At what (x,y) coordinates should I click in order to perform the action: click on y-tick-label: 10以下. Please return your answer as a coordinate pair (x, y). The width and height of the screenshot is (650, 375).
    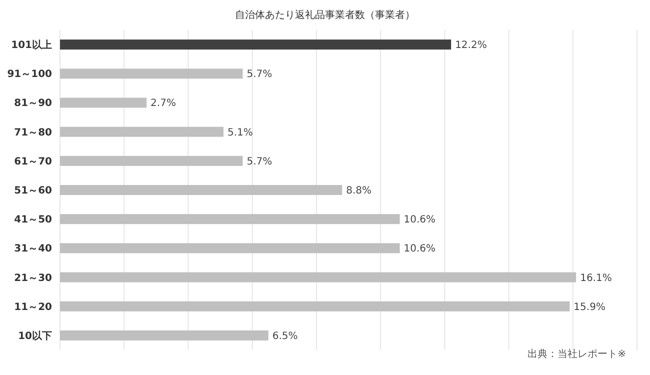
    Looking at the image, I should click on (35, 336).